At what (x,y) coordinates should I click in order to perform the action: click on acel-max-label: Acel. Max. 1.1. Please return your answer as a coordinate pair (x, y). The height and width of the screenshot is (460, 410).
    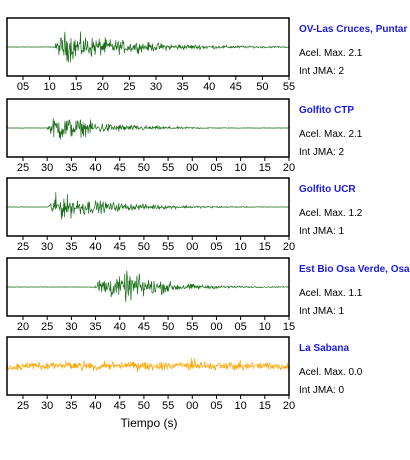
    Looking at the image, I should click on (331, 293).